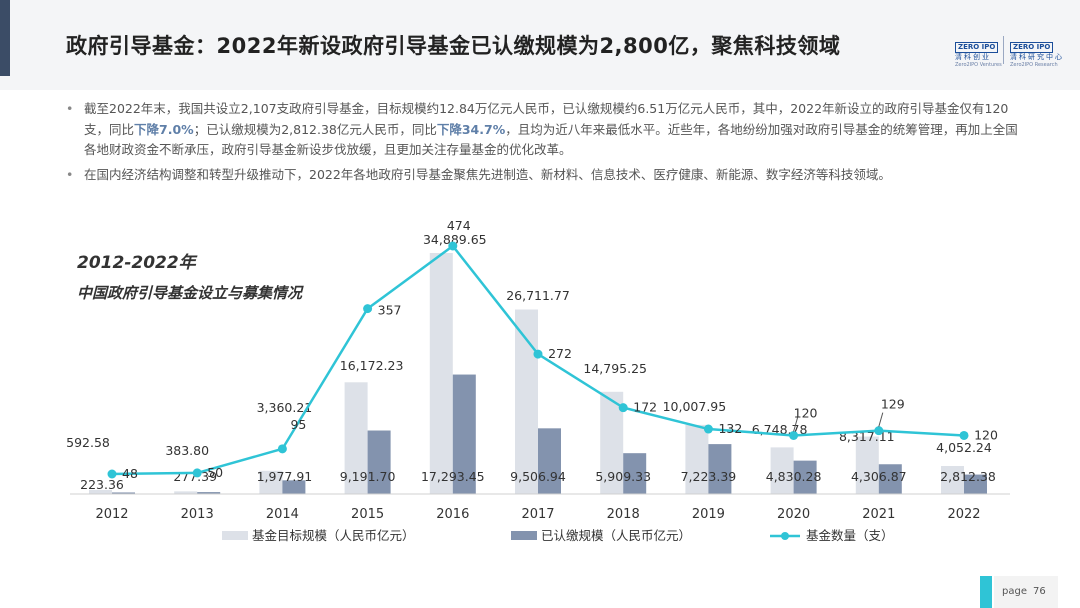  I want to click on x-tick-label: 2020, so click(793, 514).